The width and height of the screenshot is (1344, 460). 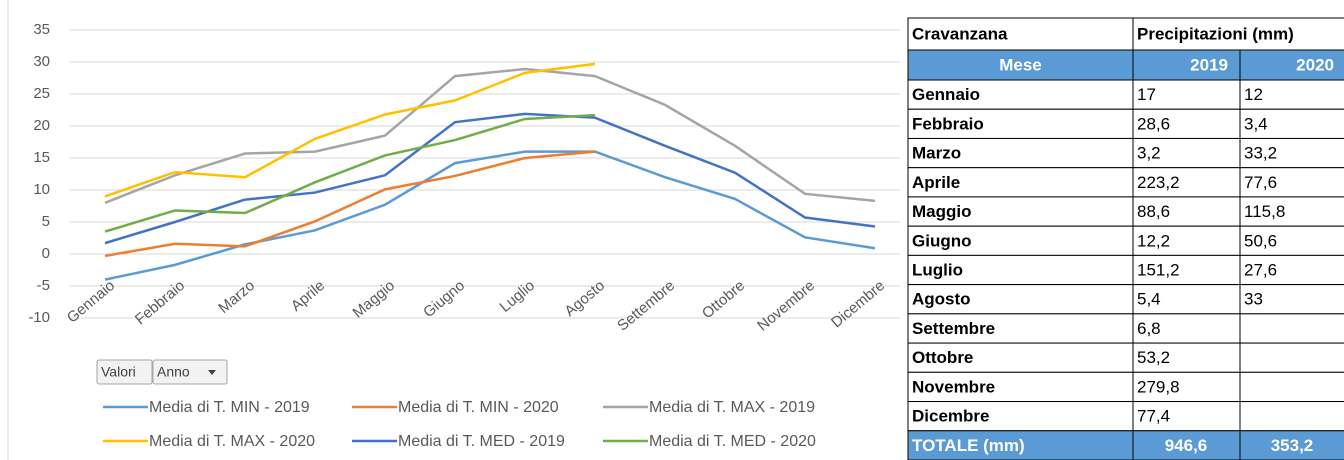 What do you see at coordinates (1260, 153) in the screenshot?
I see `table-value: 33,2` at bounding box center [1260, 153].